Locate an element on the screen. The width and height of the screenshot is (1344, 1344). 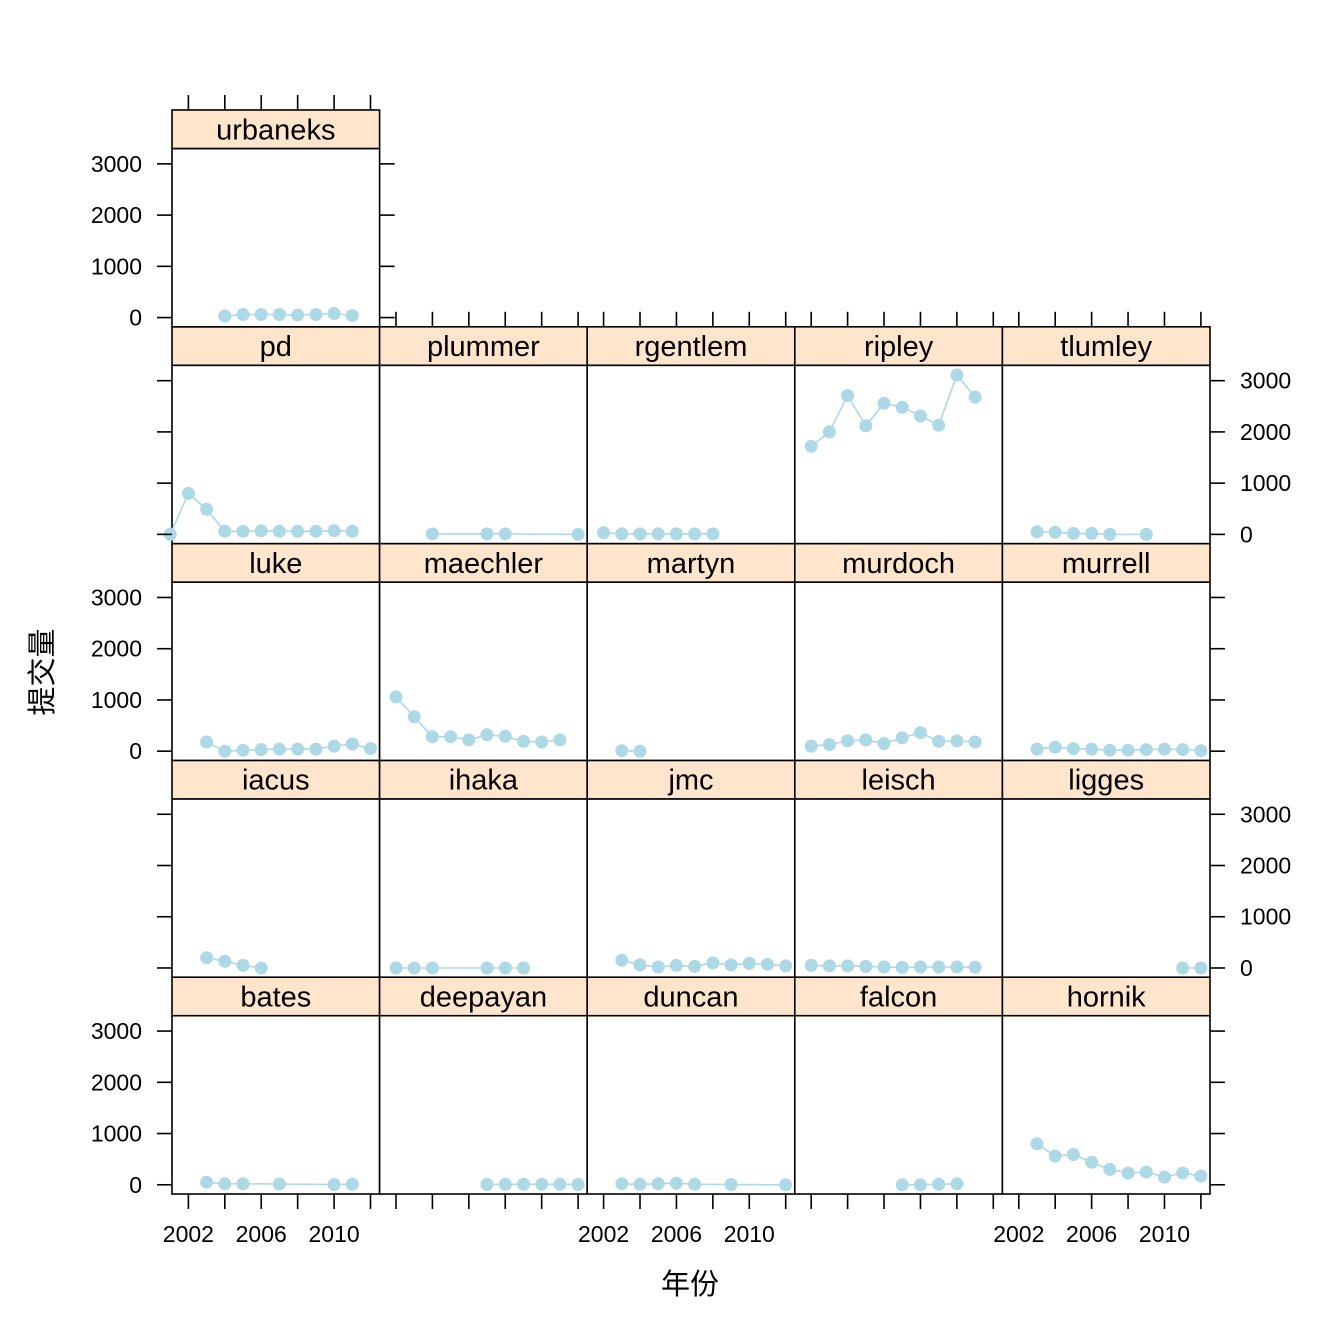
strip-label: rgentlem is located at coordinates (691, 347).